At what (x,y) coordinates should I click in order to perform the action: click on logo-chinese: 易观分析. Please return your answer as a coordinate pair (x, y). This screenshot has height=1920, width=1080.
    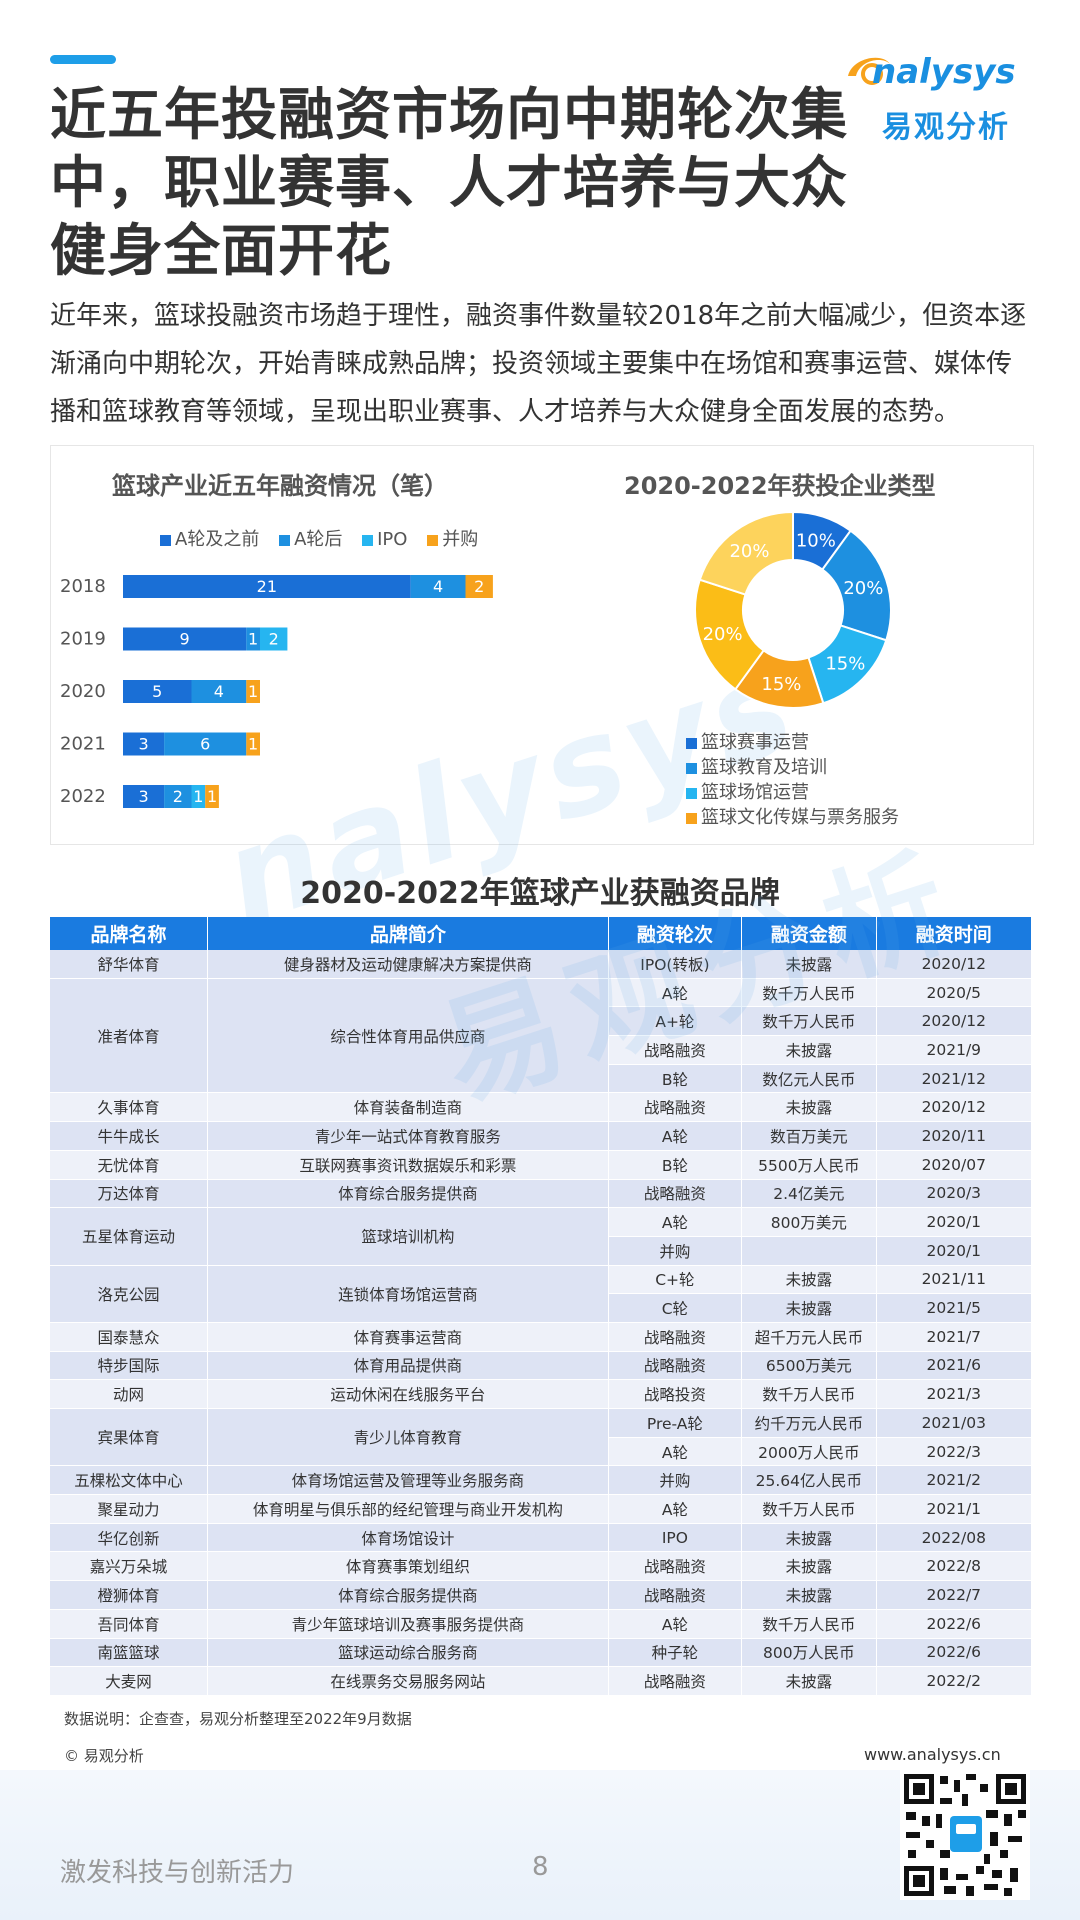
    Looking at the image, I should click on (946, 127).